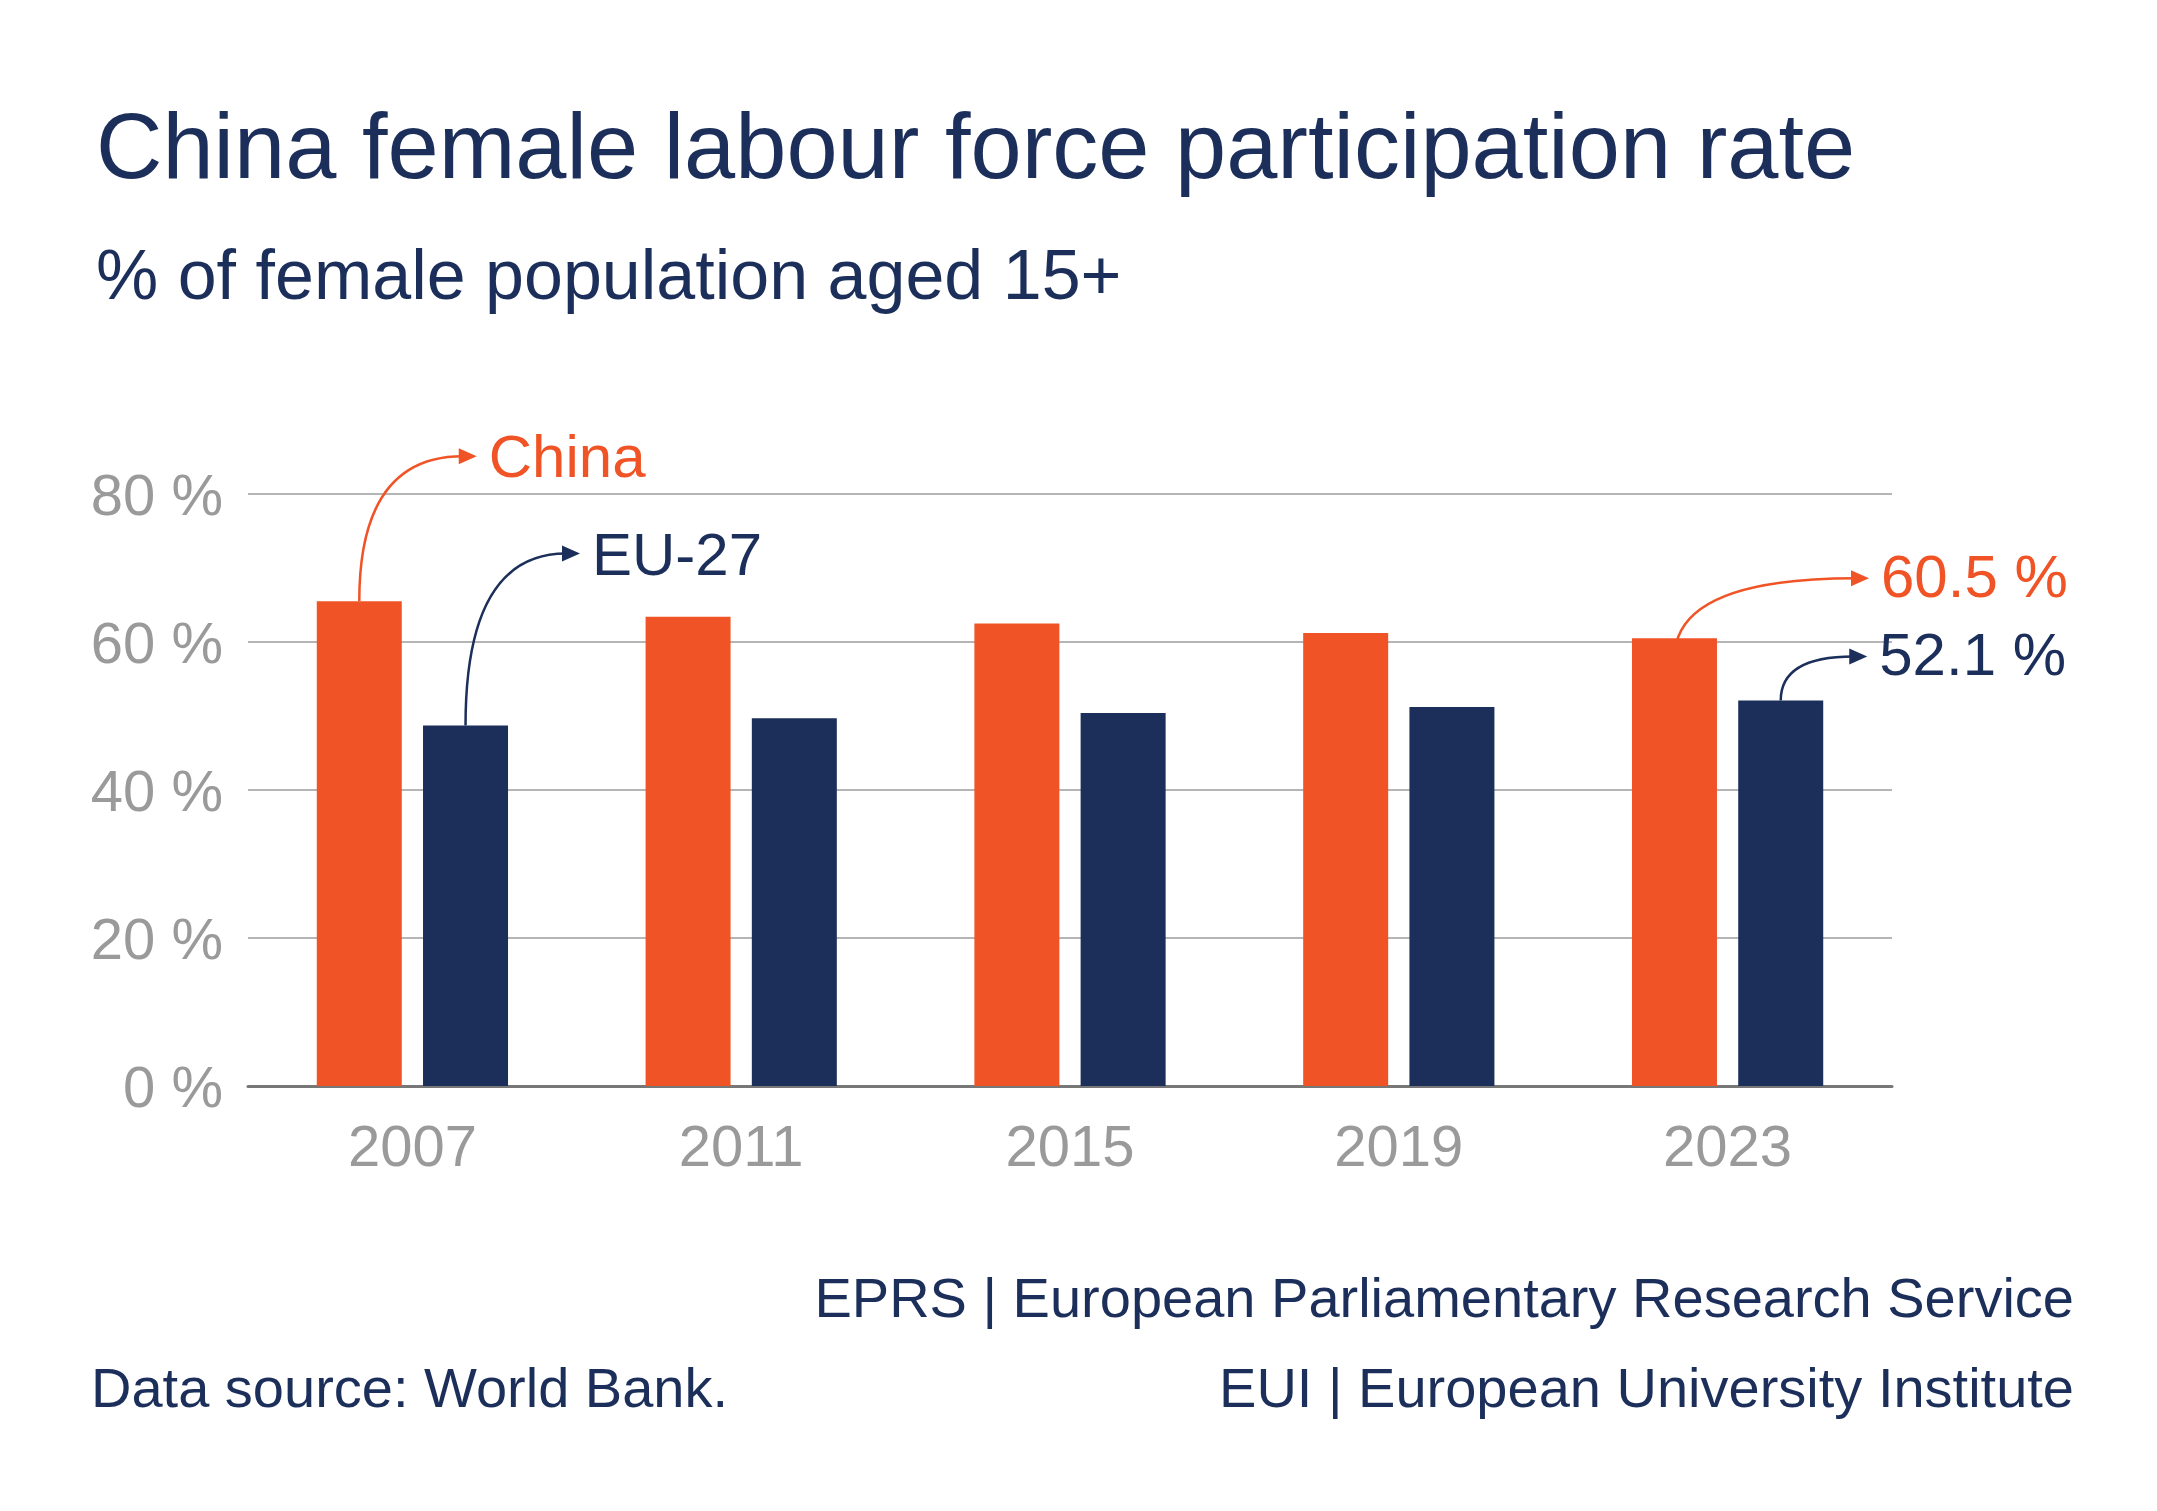 The image size is (2157, 1511). Describe the element at coordinates (567, 456) in the screenshot. I see `legend-label: China` at that location.